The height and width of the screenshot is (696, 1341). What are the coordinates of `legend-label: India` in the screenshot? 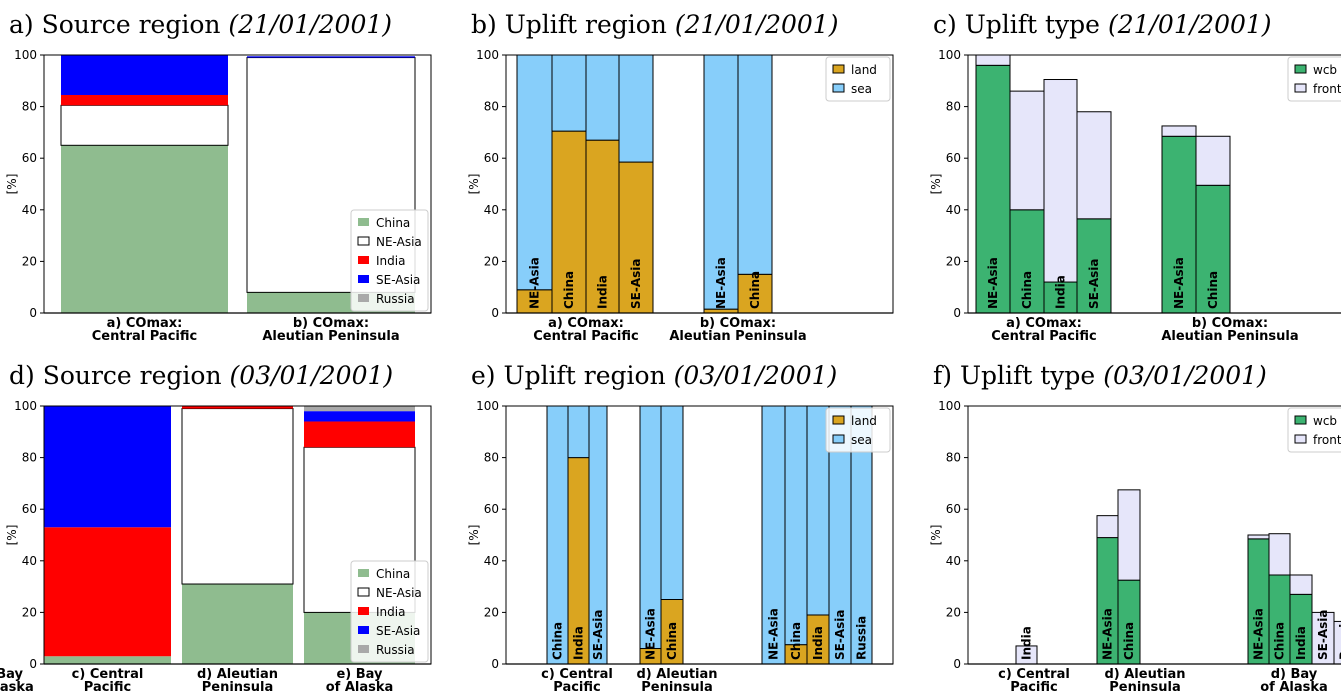 It's located at (390, 612).